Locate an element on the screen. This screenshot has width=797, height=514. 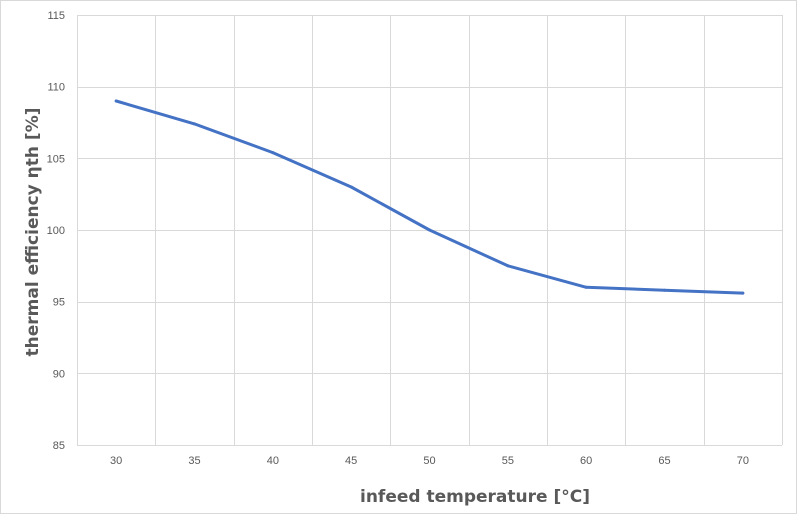
x-tick-label: 45 is located at coordinates (351, 461).